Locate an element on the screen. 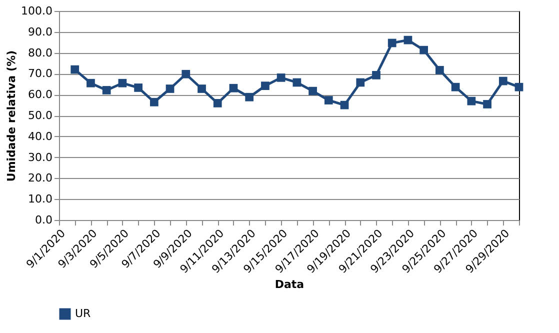  y-axis-title: Umidade relativa (%) is located at coordinates (11, 116).